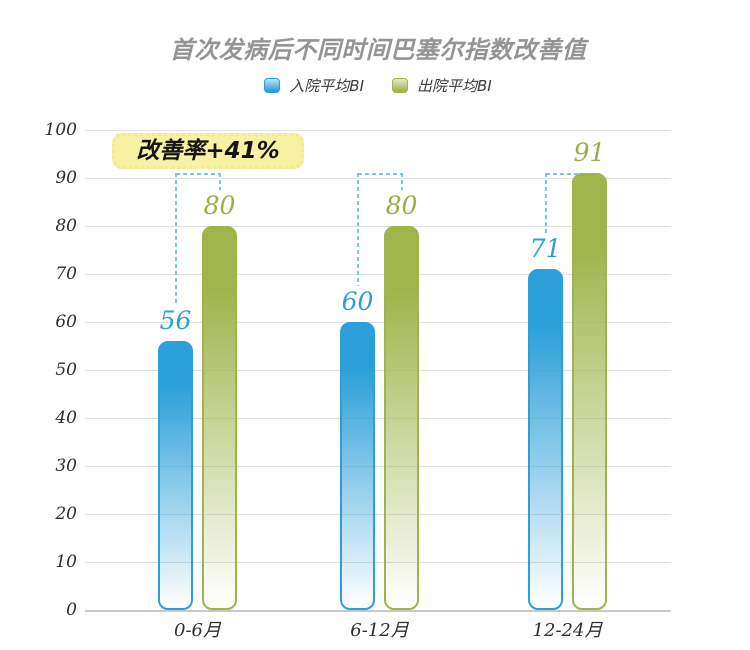 The height and width of the screenshot is (650, 750). Describe the element at coordinates (175, 321) in the screenshot. I see `bar-value-label: 56` at that location.